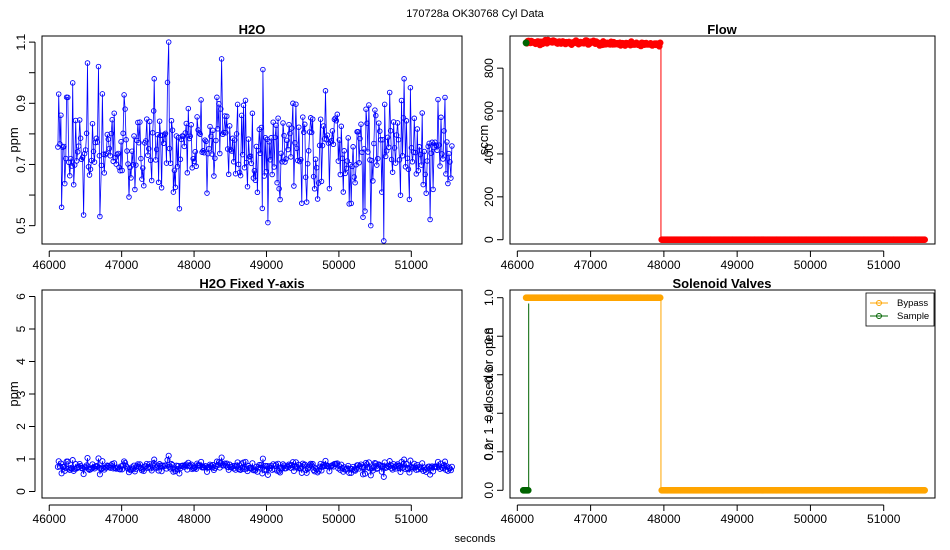  Describe the element at coordinates (518, 519) in the screenshot. I see `x-tick-label: 46000` at that location.